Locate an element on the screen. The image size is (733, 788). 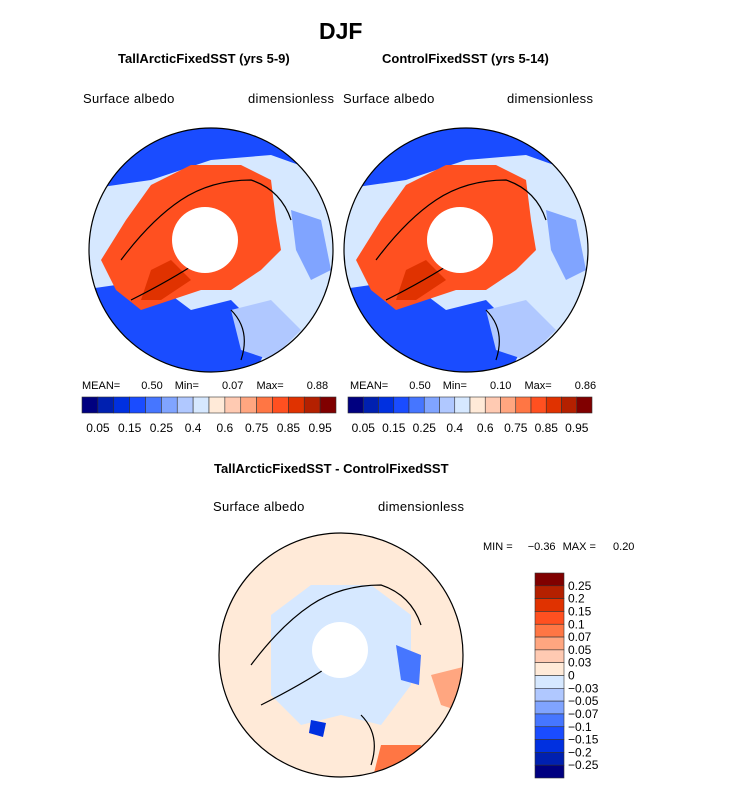
max-label: MAX = is located at coordinates (579, 547).